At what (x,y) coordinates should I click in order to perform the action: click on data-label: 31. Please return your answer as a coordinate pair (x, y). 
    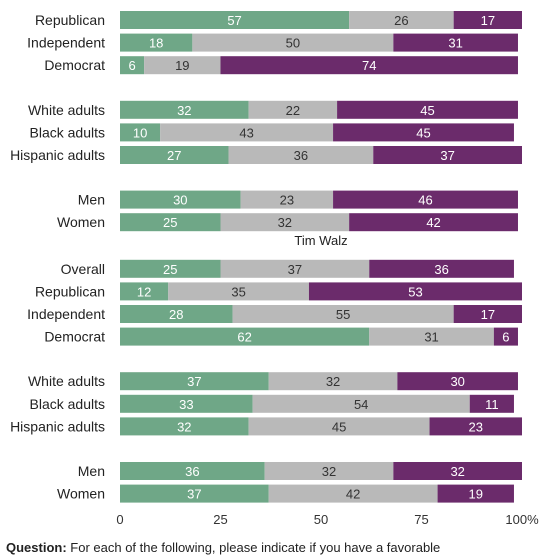
    Looking at the image, I should click on (431, 337).